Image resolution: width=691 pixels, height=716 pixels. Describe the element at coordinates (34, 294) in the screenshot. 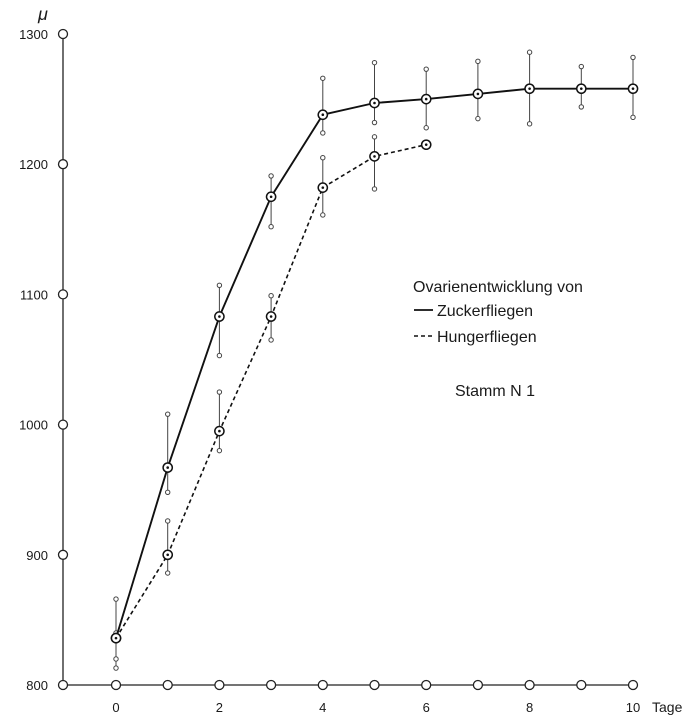

I see `y-tick-label: 1100` at that location.